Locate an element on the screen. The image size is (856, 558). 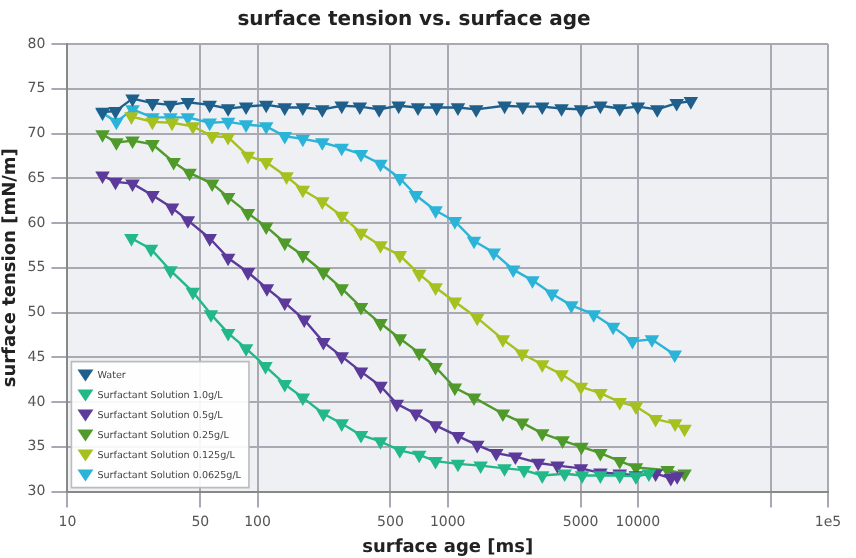
y-axis-title: surface tension [mN/m] is located at coordinates (11, 268).